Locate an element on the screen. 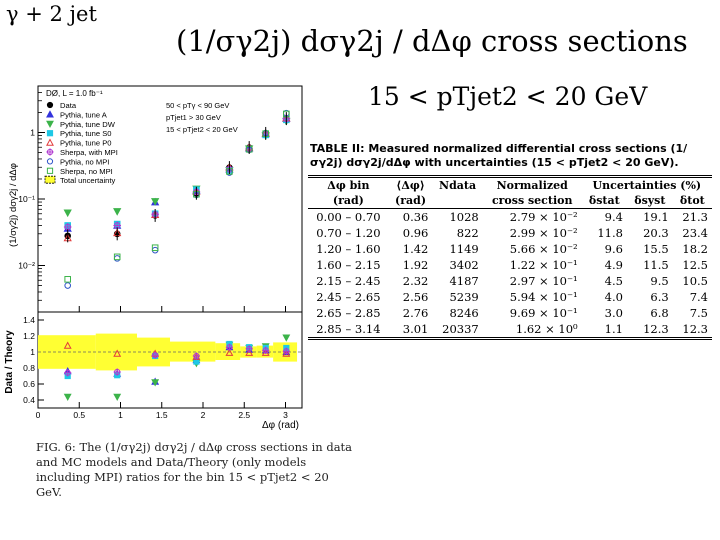 This screenshot has height=540, width=720. cell: 8246 is located at coordinates (464, 313).